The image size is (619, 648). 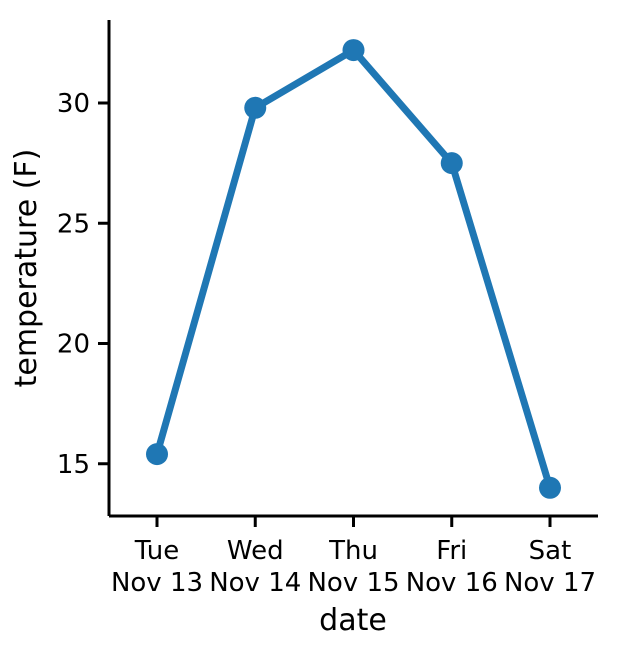 What do you see at coordinates (73, 465) in the screenshot?
I see `y-tick-label: 15` at bounding box center [73, 465].